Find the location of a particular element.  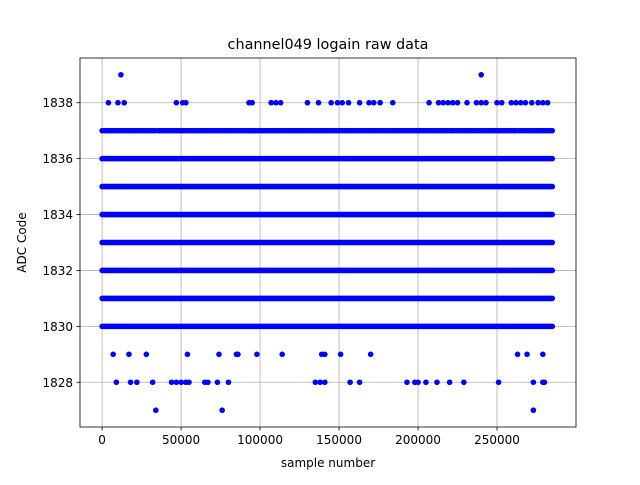

x-axis-label: sample number is located at coordinates (328, 463).